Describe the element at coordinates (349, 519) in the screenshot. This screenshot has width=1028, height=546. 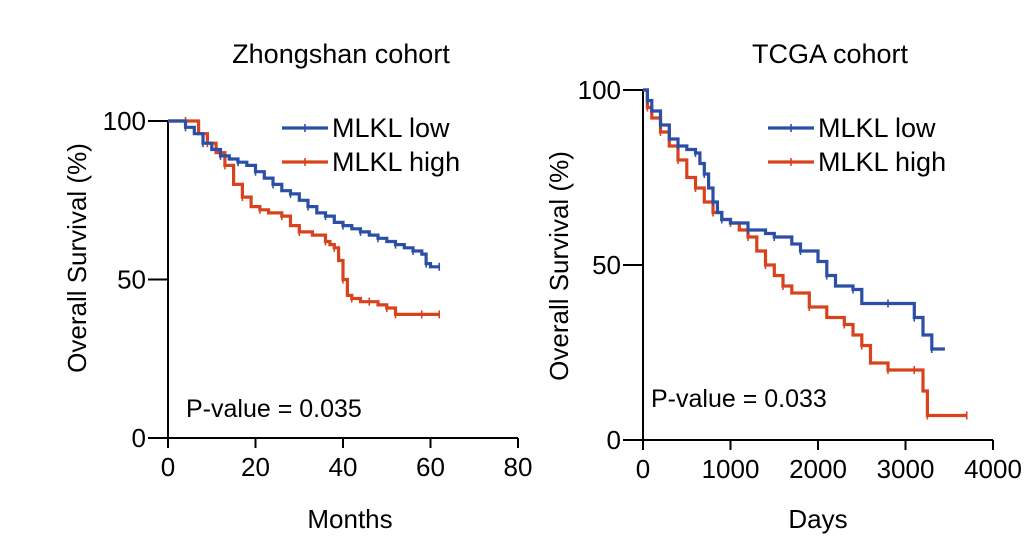
I see `x-axis-label: Months` at that location.